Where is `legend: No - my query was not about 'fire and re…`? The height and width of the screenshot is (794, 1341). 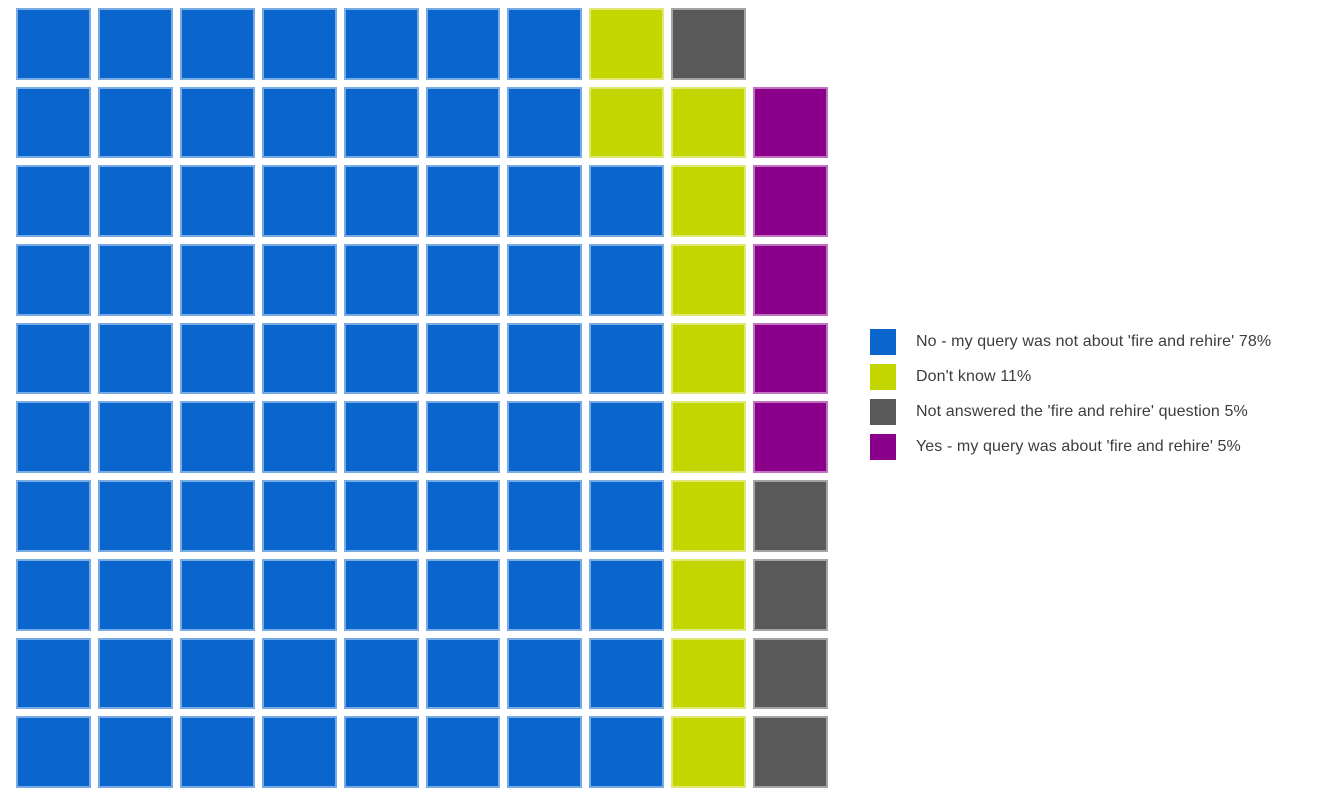
legend: No - my query was not about 'fire and re… is located at coordinates (1070, 394).